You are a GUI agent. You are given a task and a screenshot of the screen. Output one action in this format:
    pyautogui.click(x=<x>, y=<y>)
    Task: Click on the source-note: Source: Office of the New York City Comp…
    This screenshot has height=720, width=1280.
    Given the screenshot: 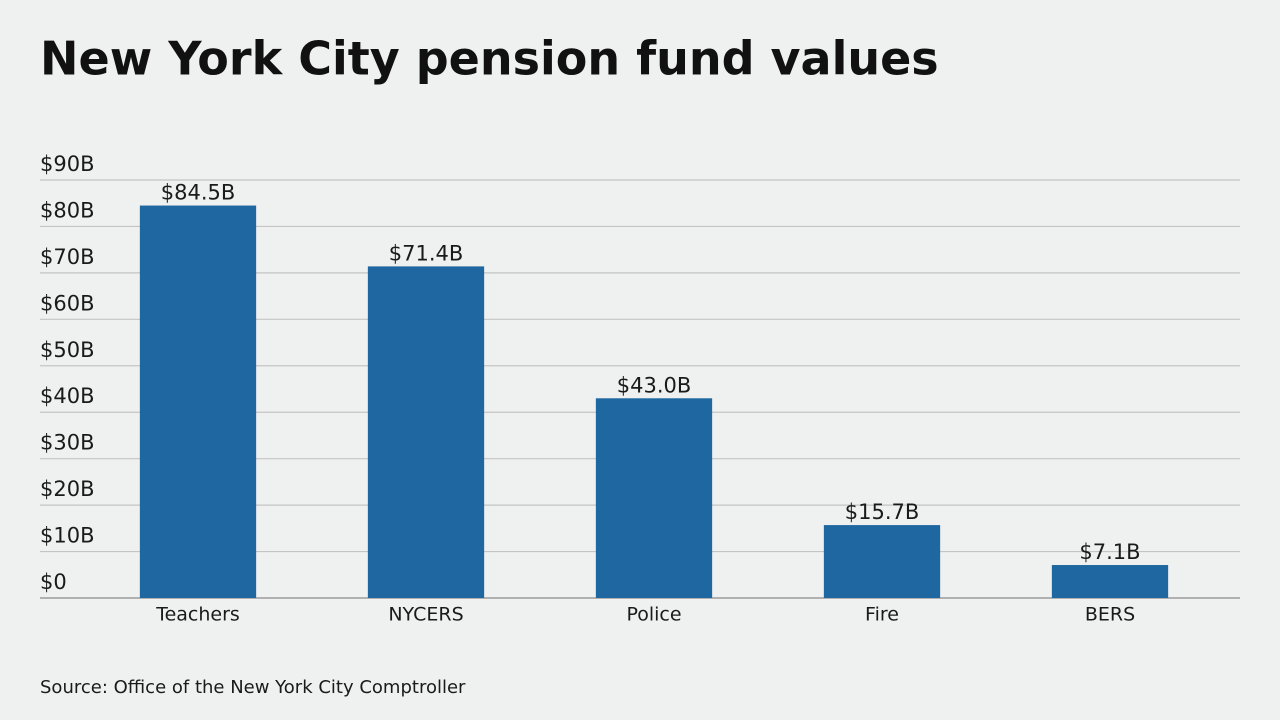 What is the action you would take?
    pyautogui.click(x=253, y=687)
    